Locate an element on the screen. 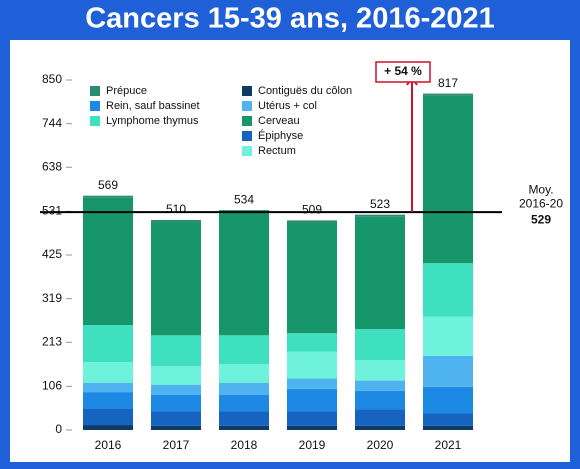 The image size is (580, 469). y-tick-label: 0 is located at coordinates (58, 429).